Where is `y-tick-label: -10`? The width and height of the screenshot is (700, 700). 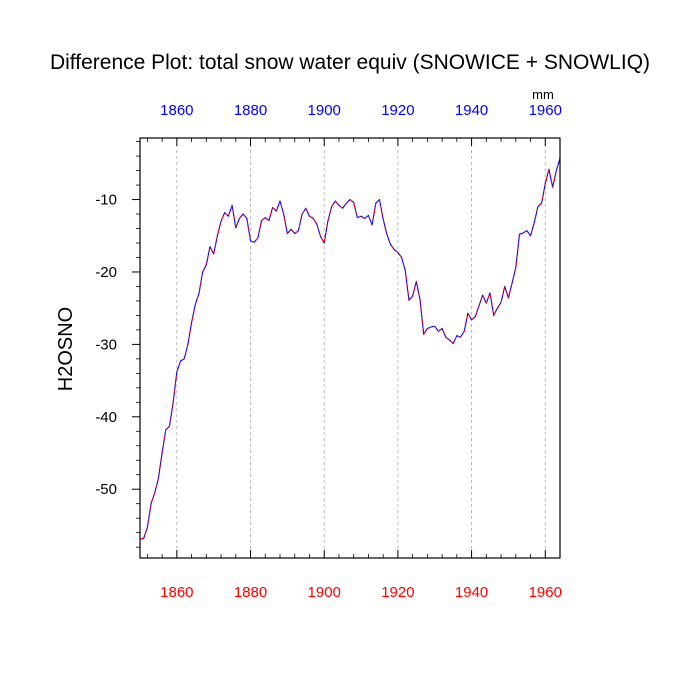 y-tick-label: -10 is located at coordinates (106, 200).